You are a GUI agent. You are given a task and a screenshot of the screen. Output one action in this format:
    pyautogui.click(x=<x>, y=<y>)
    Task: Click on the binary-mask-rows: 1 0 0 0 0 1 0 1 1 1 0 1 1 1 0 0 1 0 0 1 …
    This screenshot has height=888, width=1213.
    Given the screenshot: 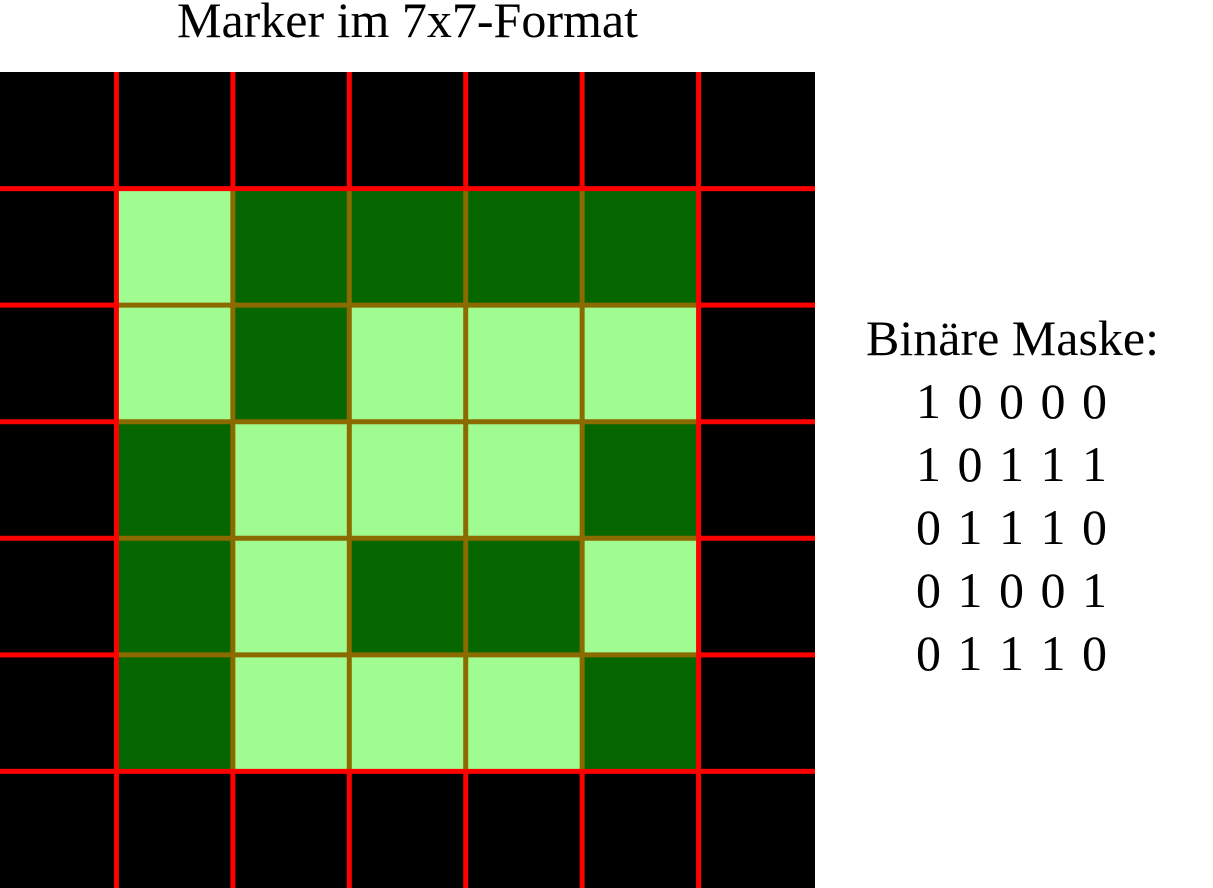 What is the action you would take?
    pyautogui.click(x=1012, y=527)
    